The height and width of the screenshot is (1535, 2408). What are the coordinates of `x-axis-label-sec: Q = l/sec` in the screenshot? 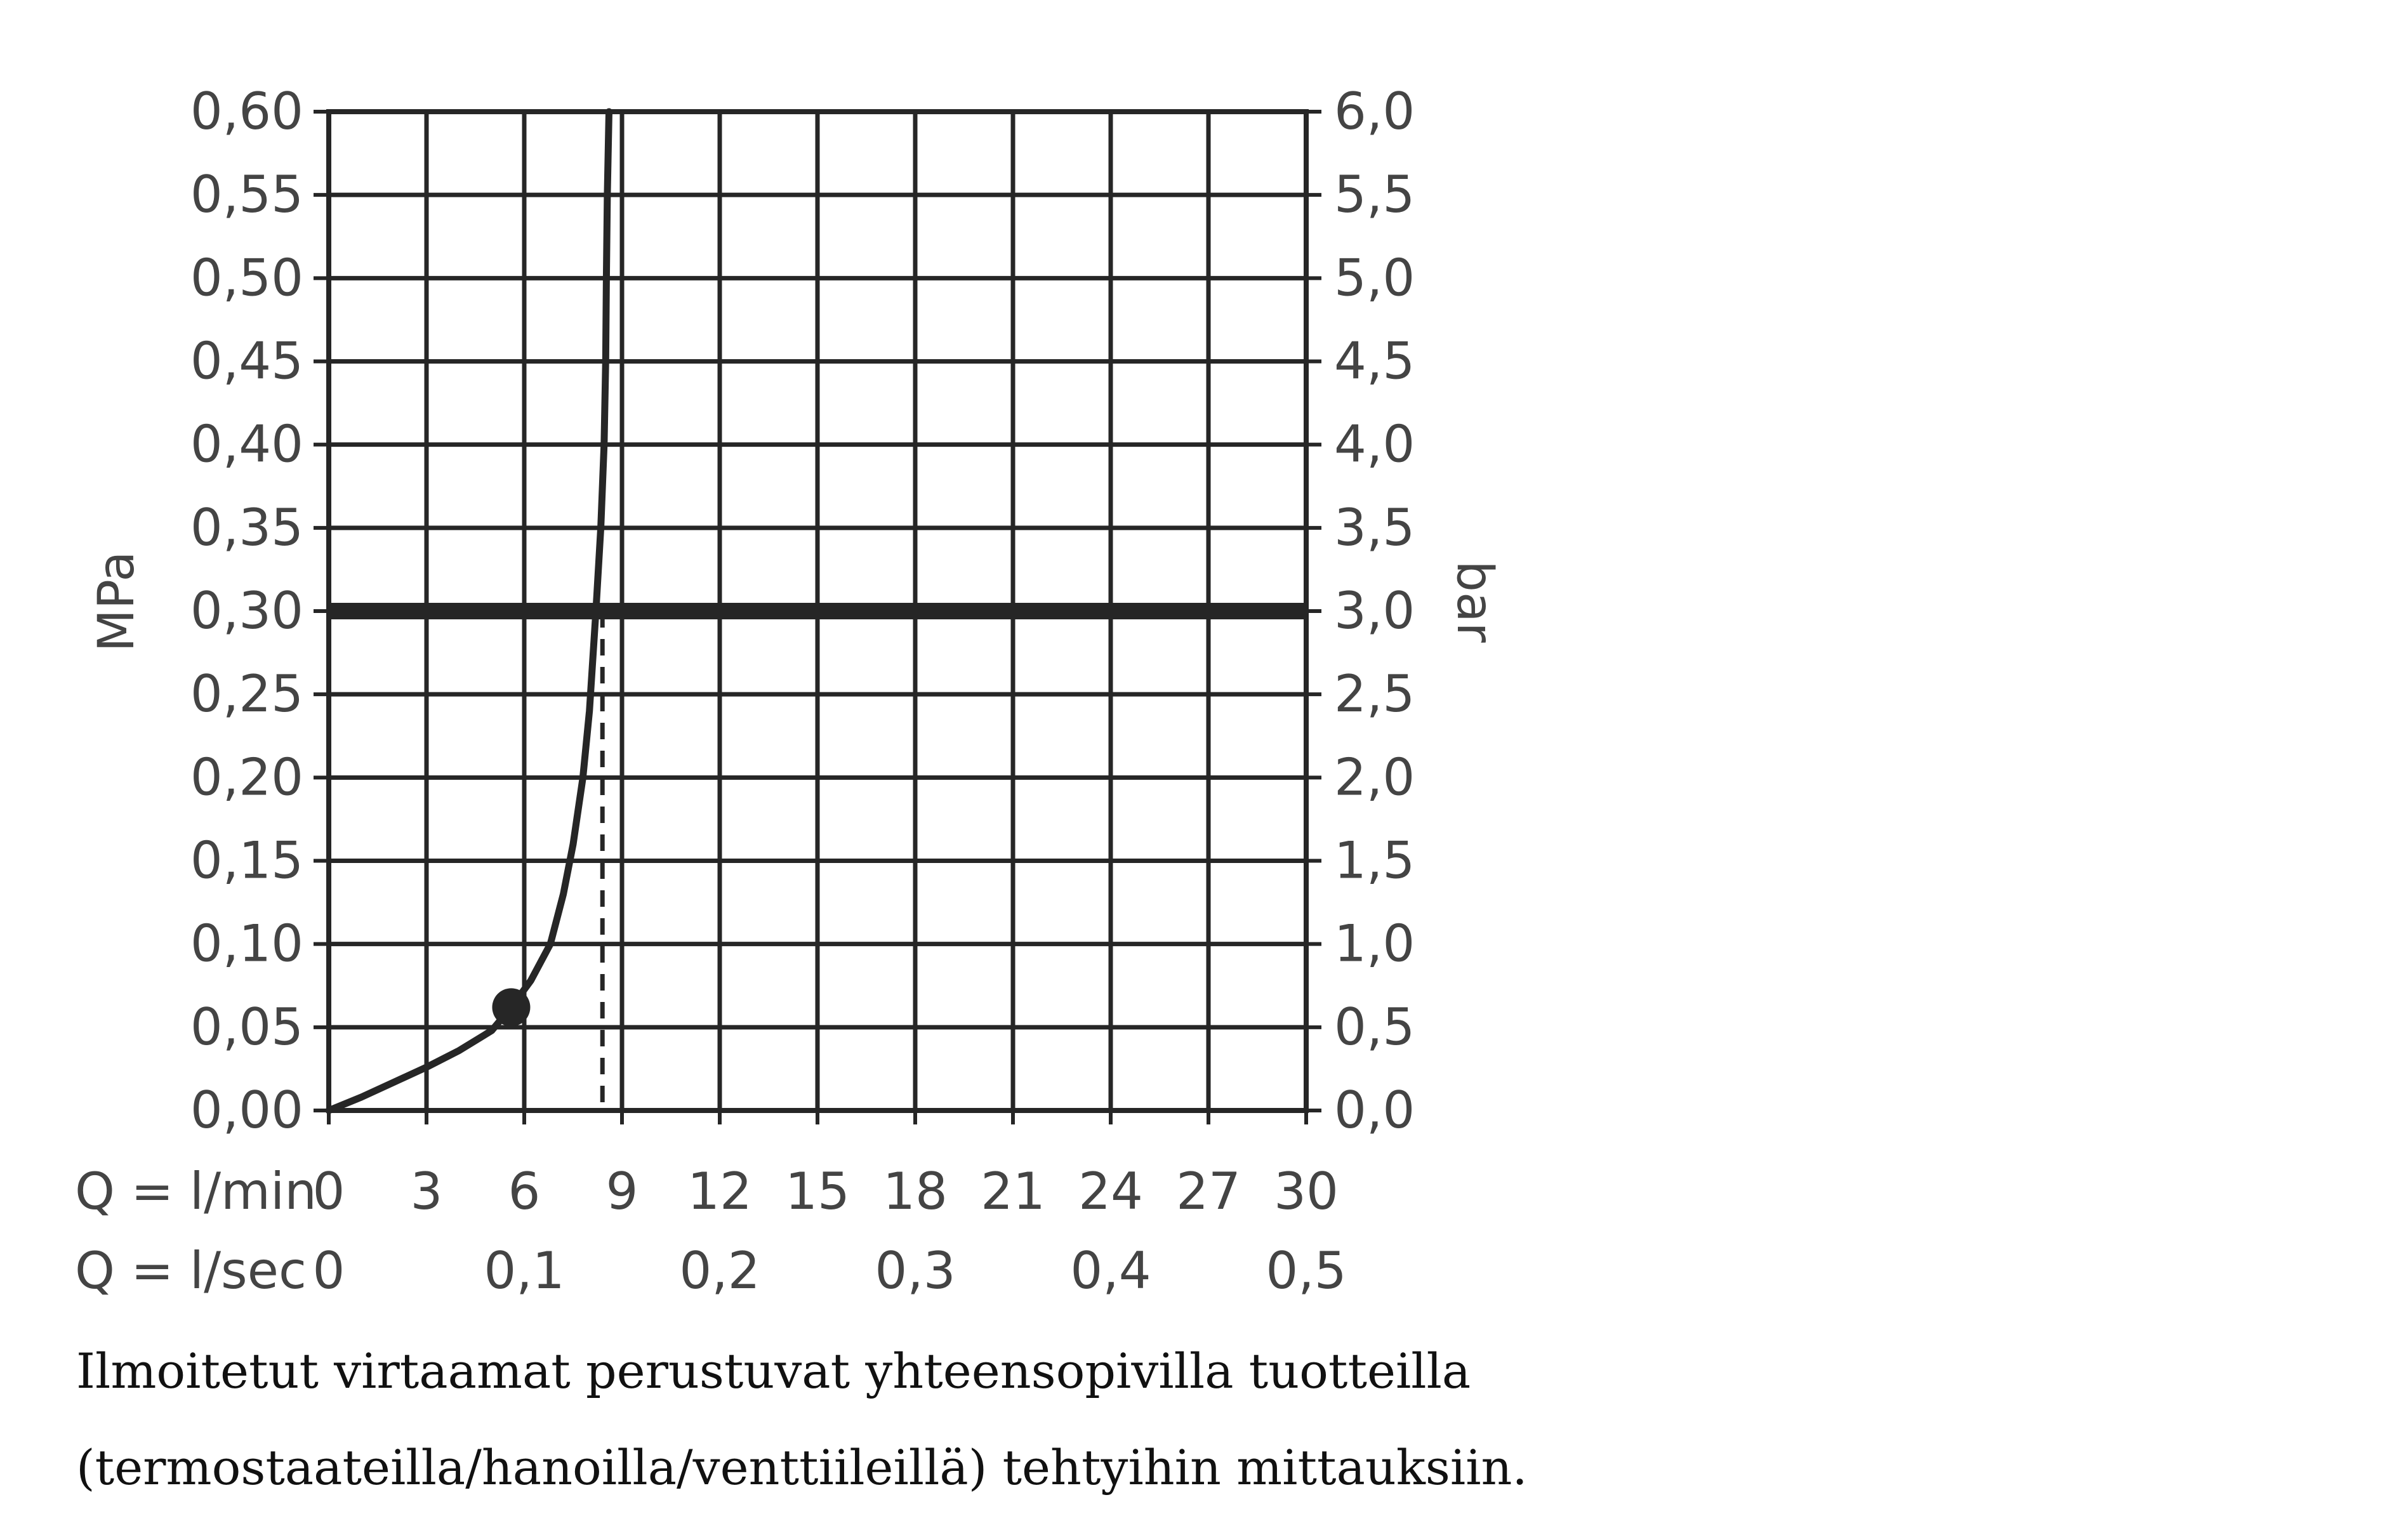 It's located at (191, 1270).